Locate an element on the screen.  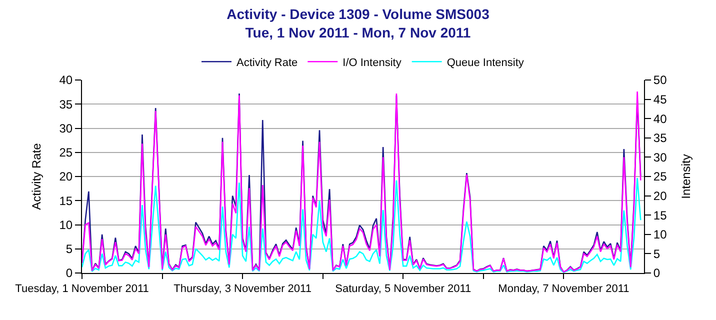
y-tick-label: 0 is located at coordinates (69, 273).